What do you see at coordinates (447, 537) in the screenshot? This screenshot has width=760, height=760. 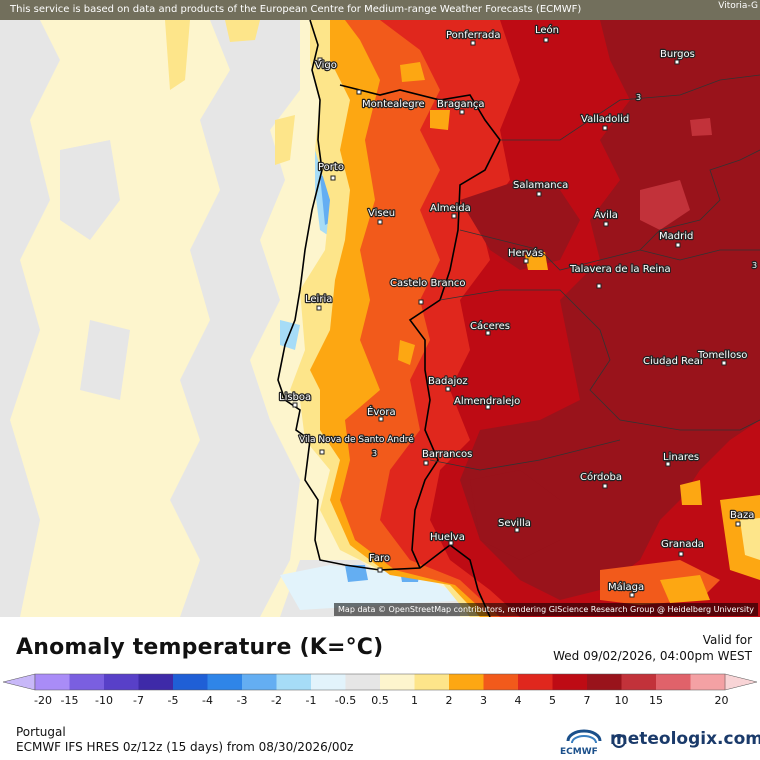 I see `city-huelva: Huelva` at bounding box center [447, 537].